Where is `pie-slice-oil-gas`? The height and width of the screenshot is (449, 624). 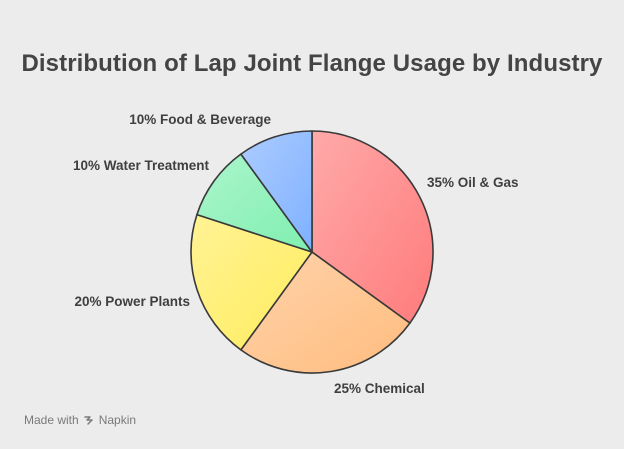
pie-slice-oil-gas is located at coordinates (372, 227).